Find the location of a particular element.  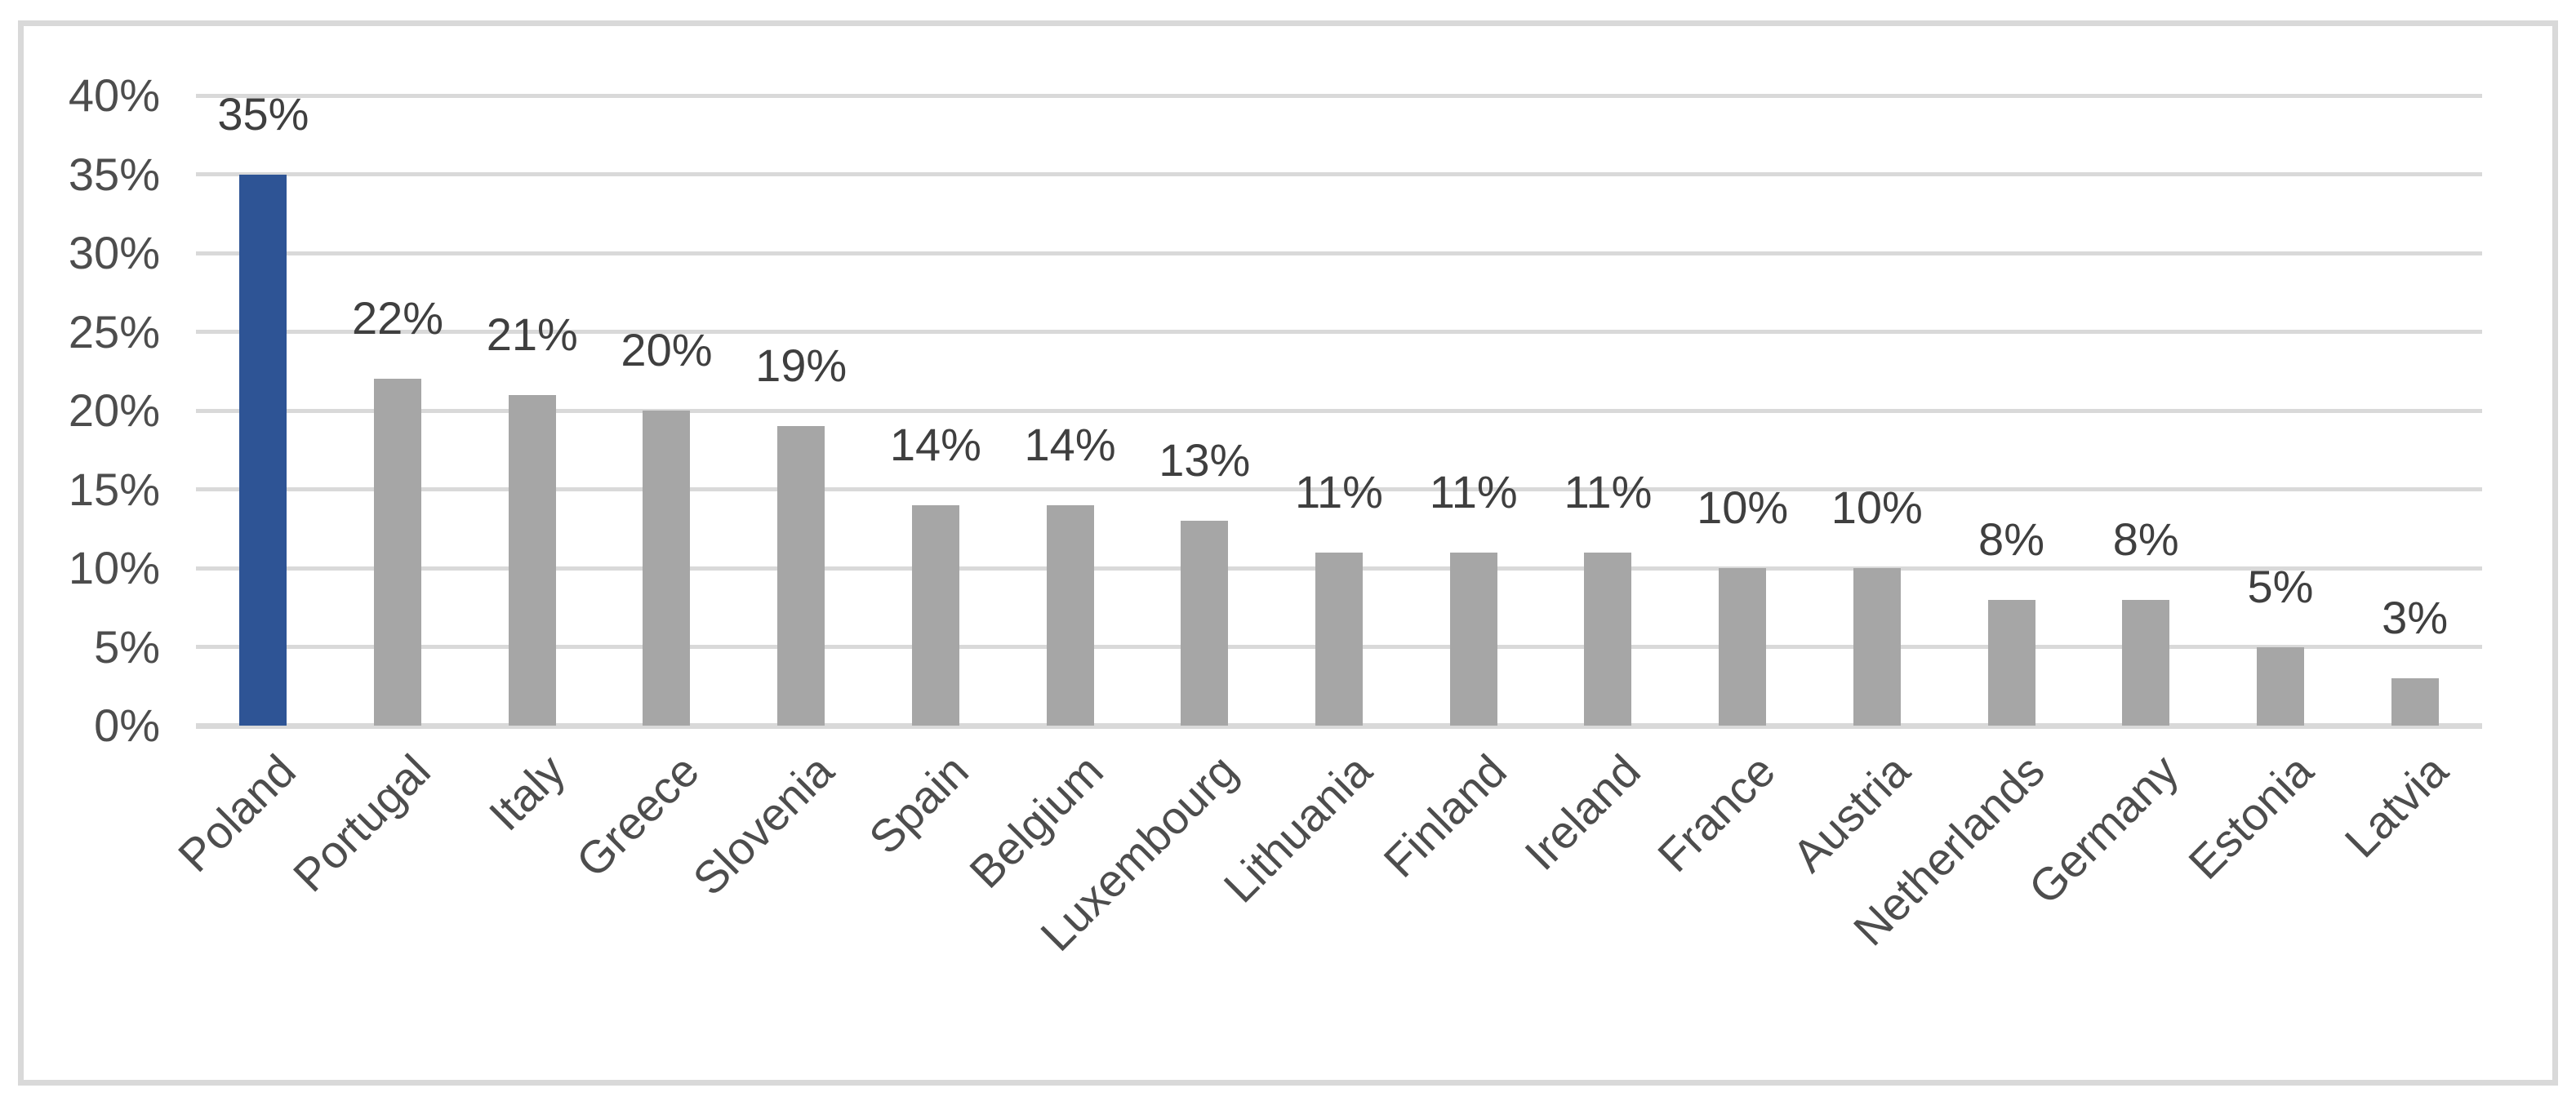

y-tick-label: 30% is located at coordinates (114, 252).